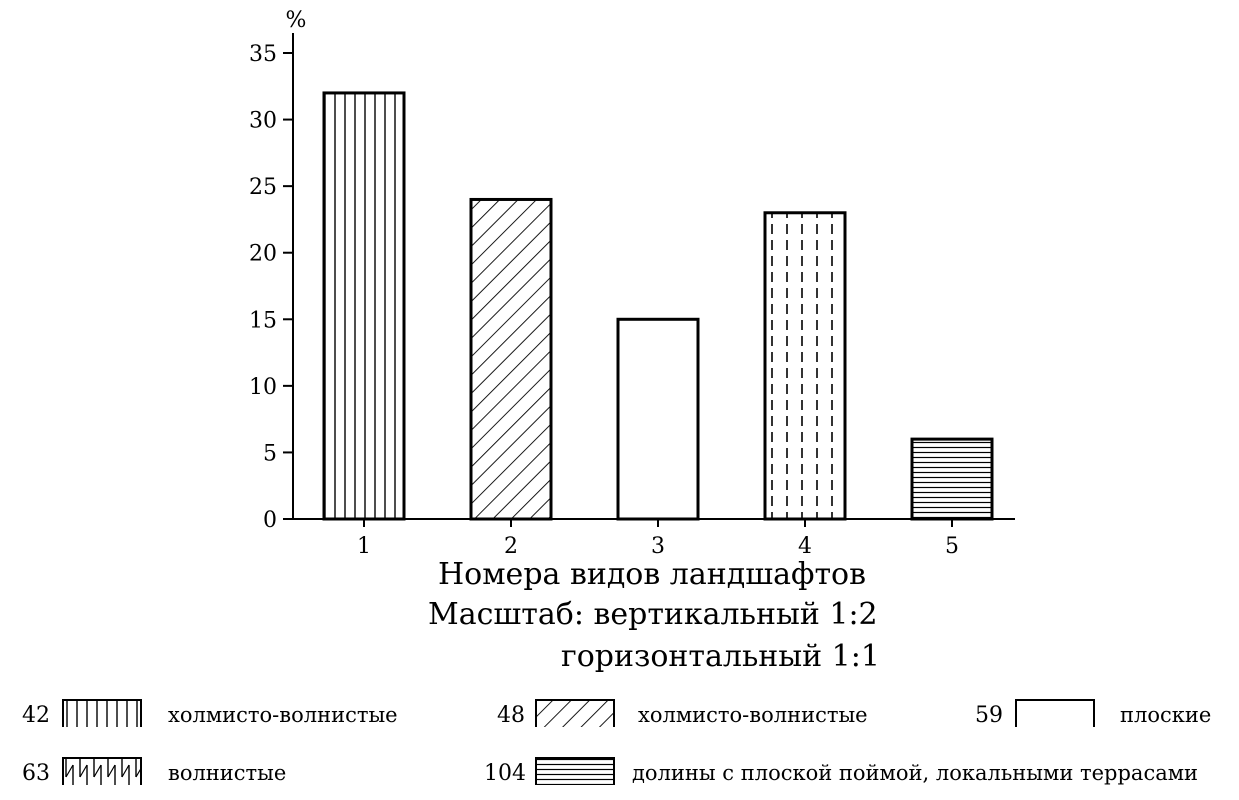  I want to click on legend-swatch-horizontal, so click(575, 771).